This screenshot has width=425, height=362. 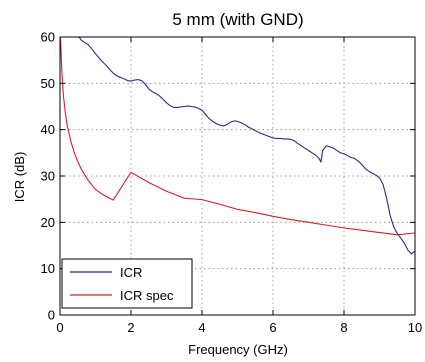 I want to click on x-tick-label: 8, so click(x=343, y=327).